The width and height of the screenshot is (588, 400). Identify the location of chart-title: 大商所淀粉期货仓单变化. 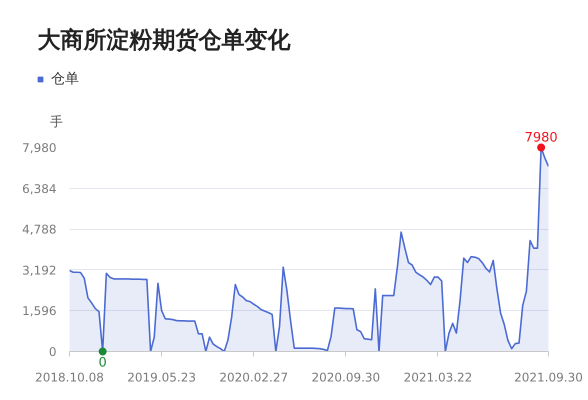
(165, 40).